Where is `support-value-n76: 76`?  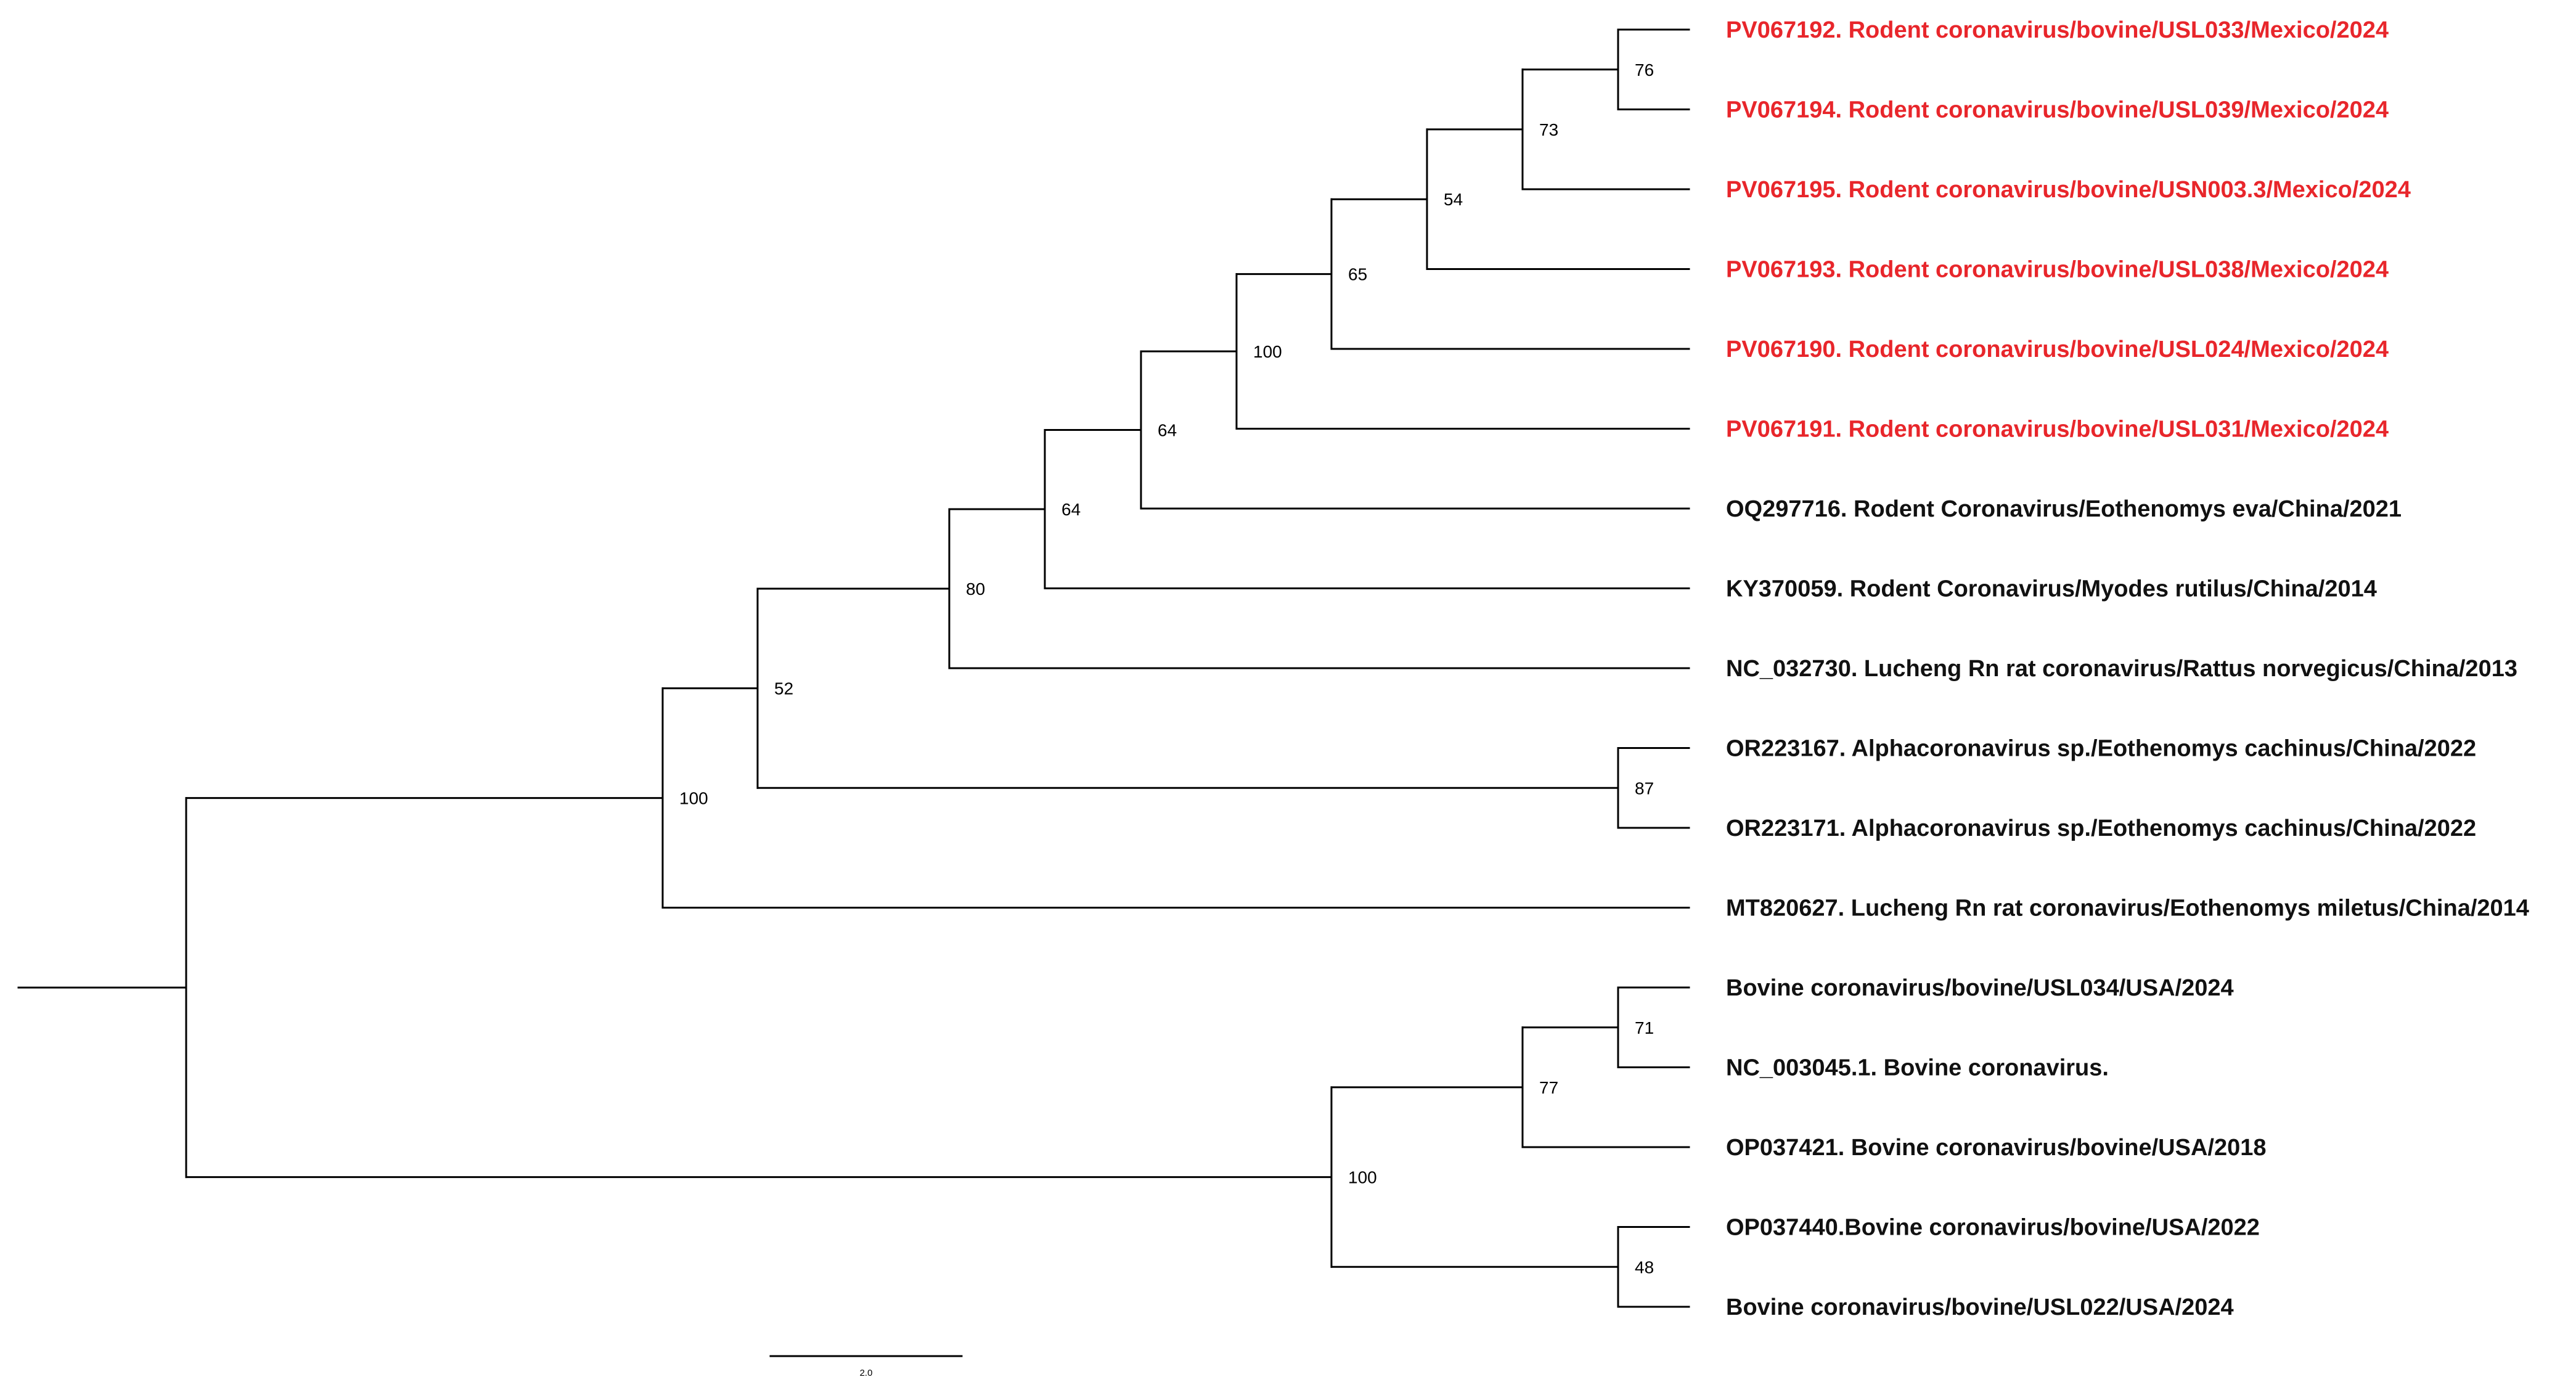
support-value-n76: 76 is located at coordinates (1644, 70).